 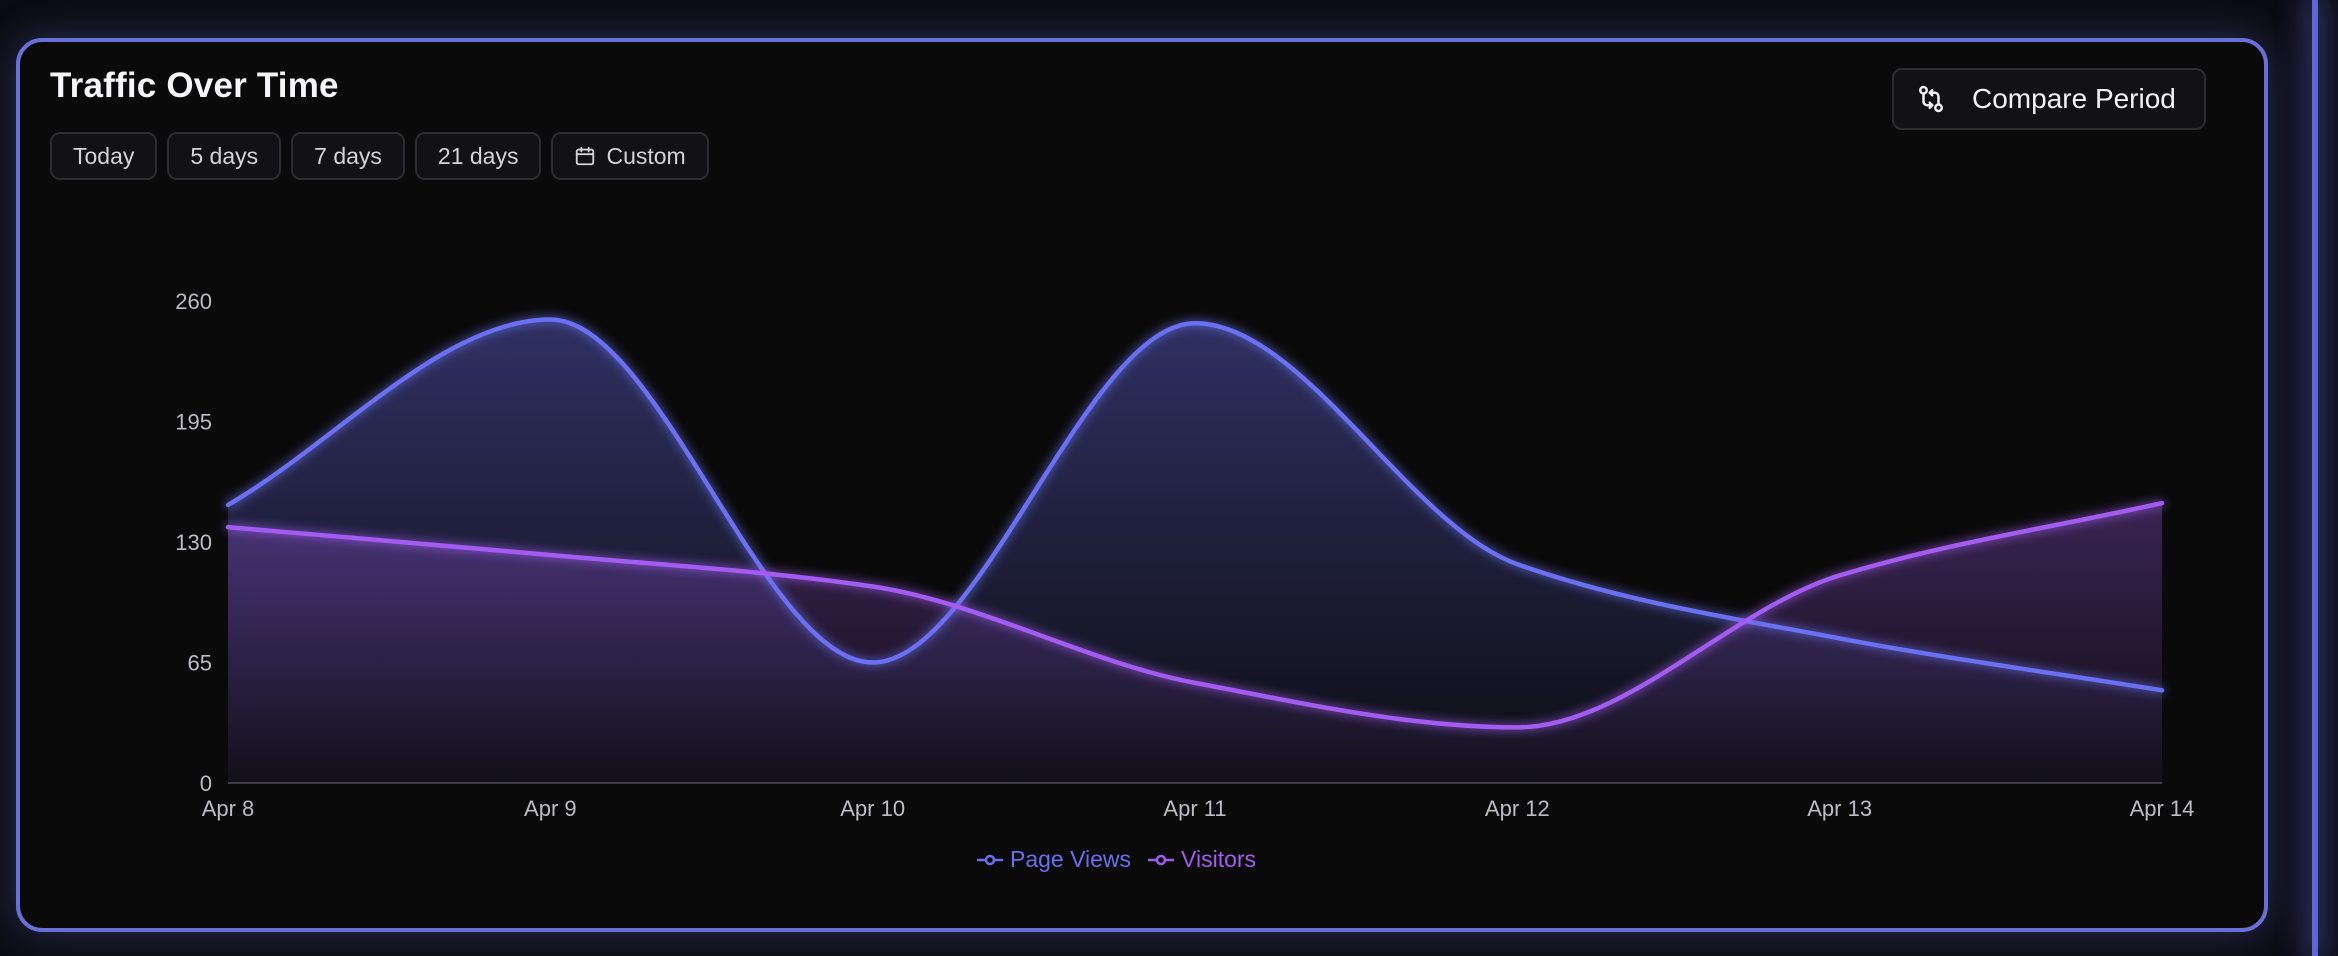 I want to click on range-selector: Today 5 days 7 days 21 days Custom, so click(x=379, y=156).